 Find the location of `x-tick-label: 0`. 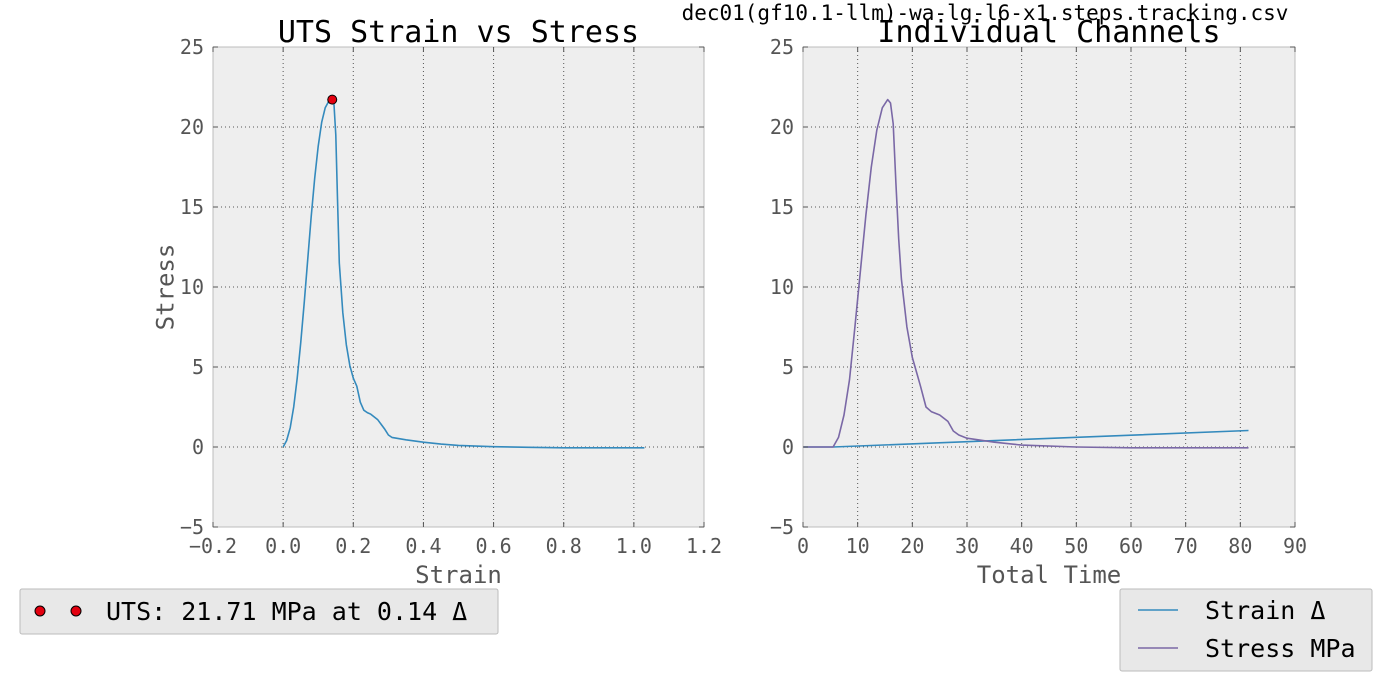

x-tick-label: 0 is located at coordinates (803, 546).